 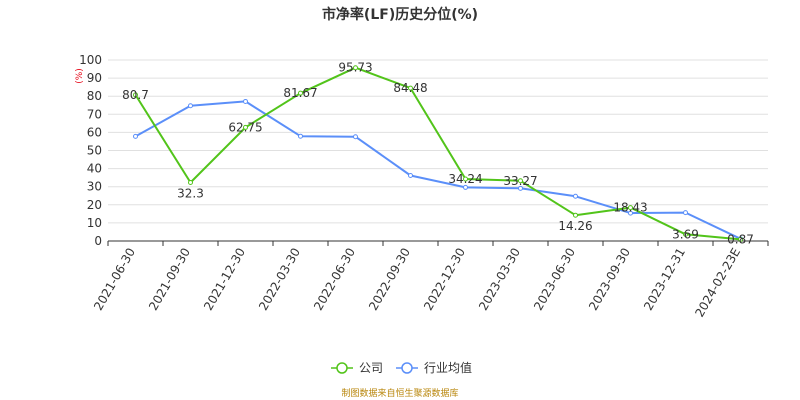 I want to click on x-tick-label: 2023-09-30, so click(x=609, y=279).